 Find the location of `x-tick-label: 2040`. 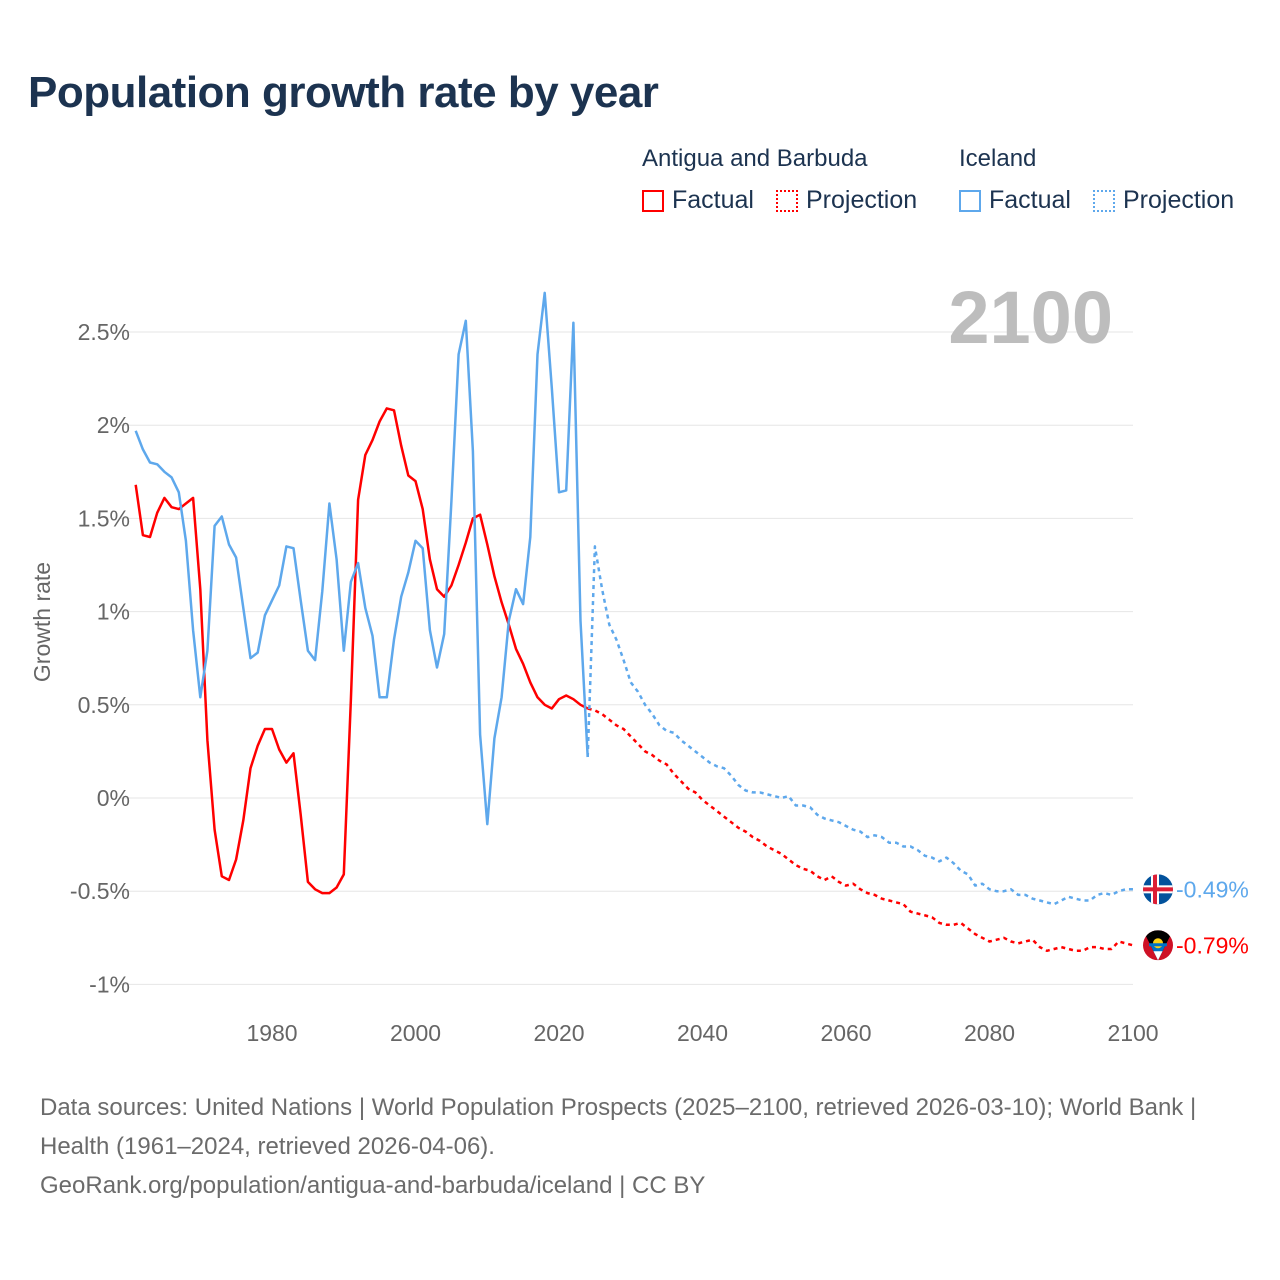

x-tick-label: 2040 is located at coordinates (702, 1033).